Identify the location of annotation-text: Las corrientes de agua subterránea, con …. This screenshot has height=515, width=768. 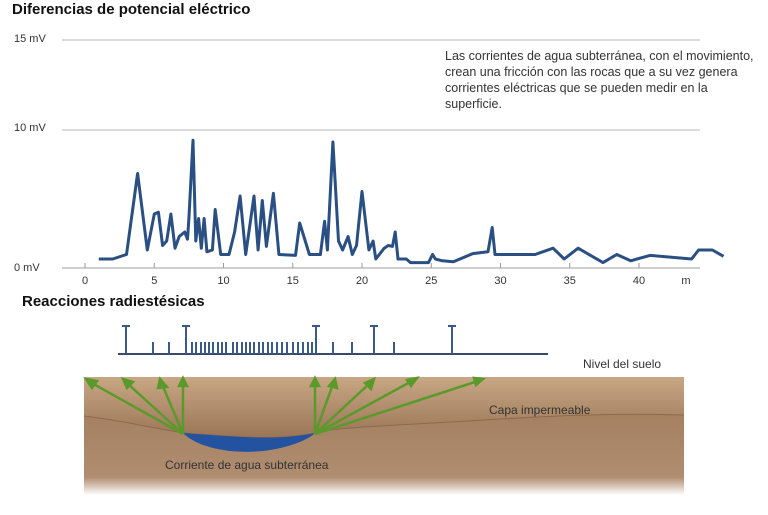
(599, 80).